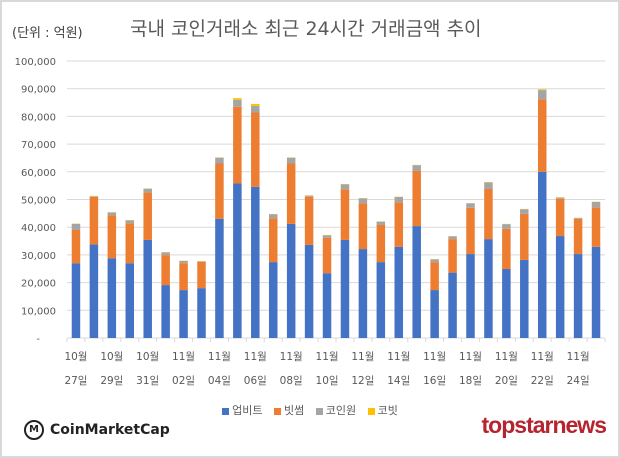 The image size is (620, 458). I want to click on legend-label: 업비트, so click(247, 410).